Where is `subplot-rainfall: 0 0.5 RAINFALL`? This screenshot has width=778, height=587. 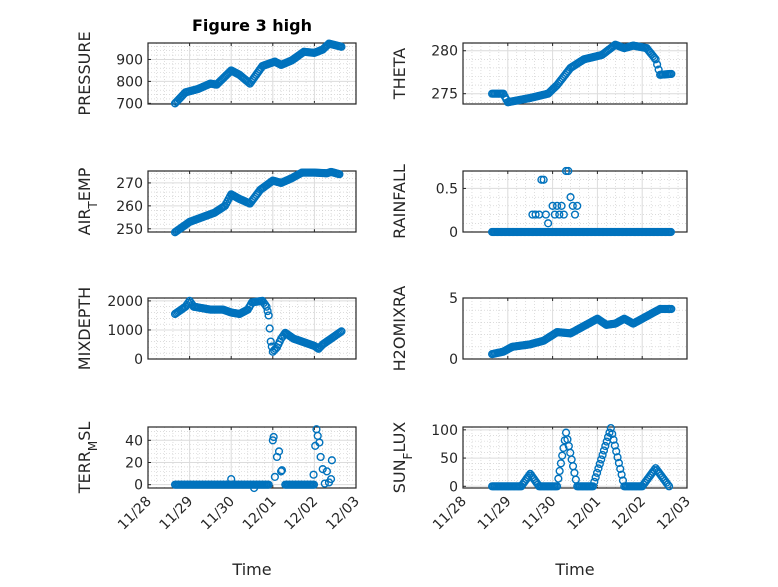 subplot-rainfall: 0 0.5 RAINFALL is located at coordinates (539, 202).